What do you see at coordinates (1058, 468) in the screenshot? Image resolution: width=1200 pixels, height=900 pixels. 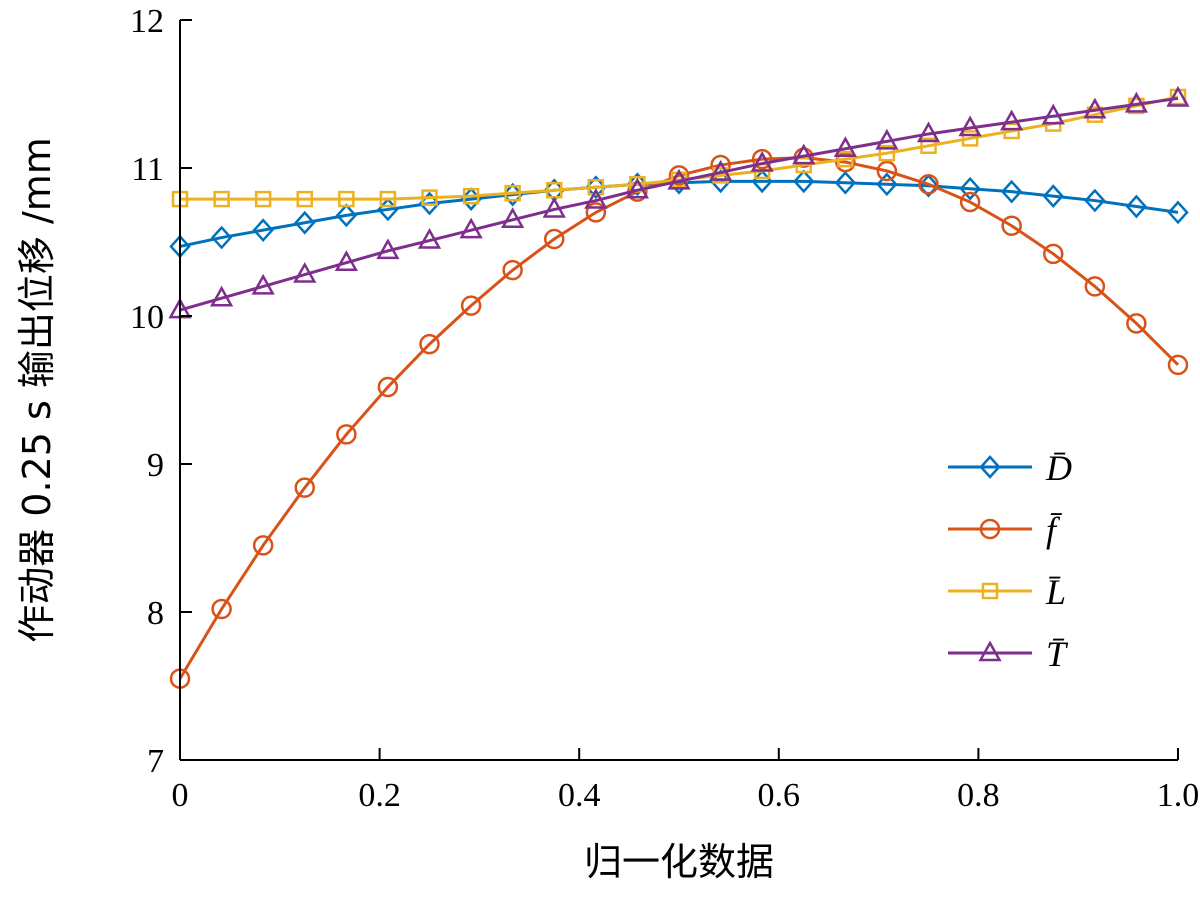 I see `legend-label-D: D̄` at bounding box center [1058, 468].